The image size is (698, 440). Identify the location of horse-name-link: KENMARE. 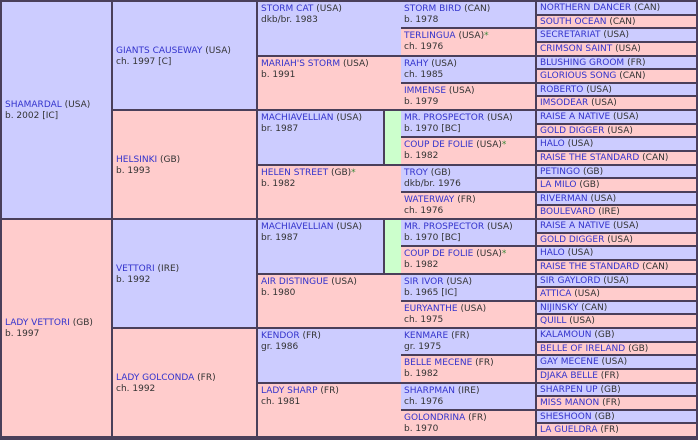
(426, 336).